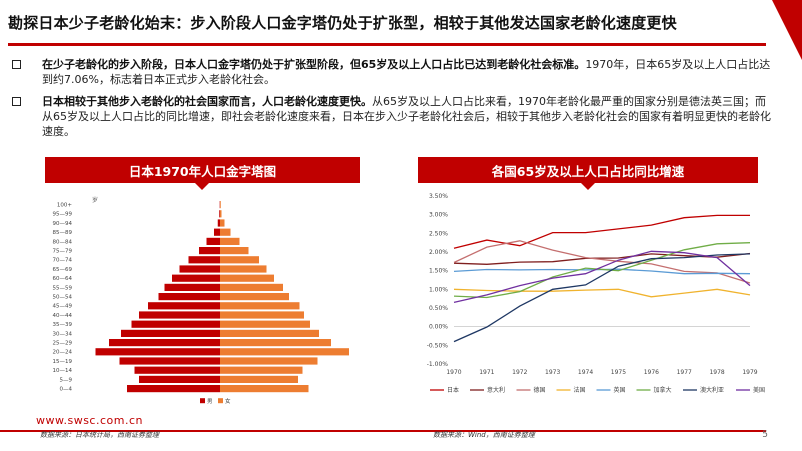 This screenshot has height=451, width=802. What do you see at coordinates (438, 289) in the screenshot?
I see `y-tick-label: 1.00%` at bounding box center [438, 289].